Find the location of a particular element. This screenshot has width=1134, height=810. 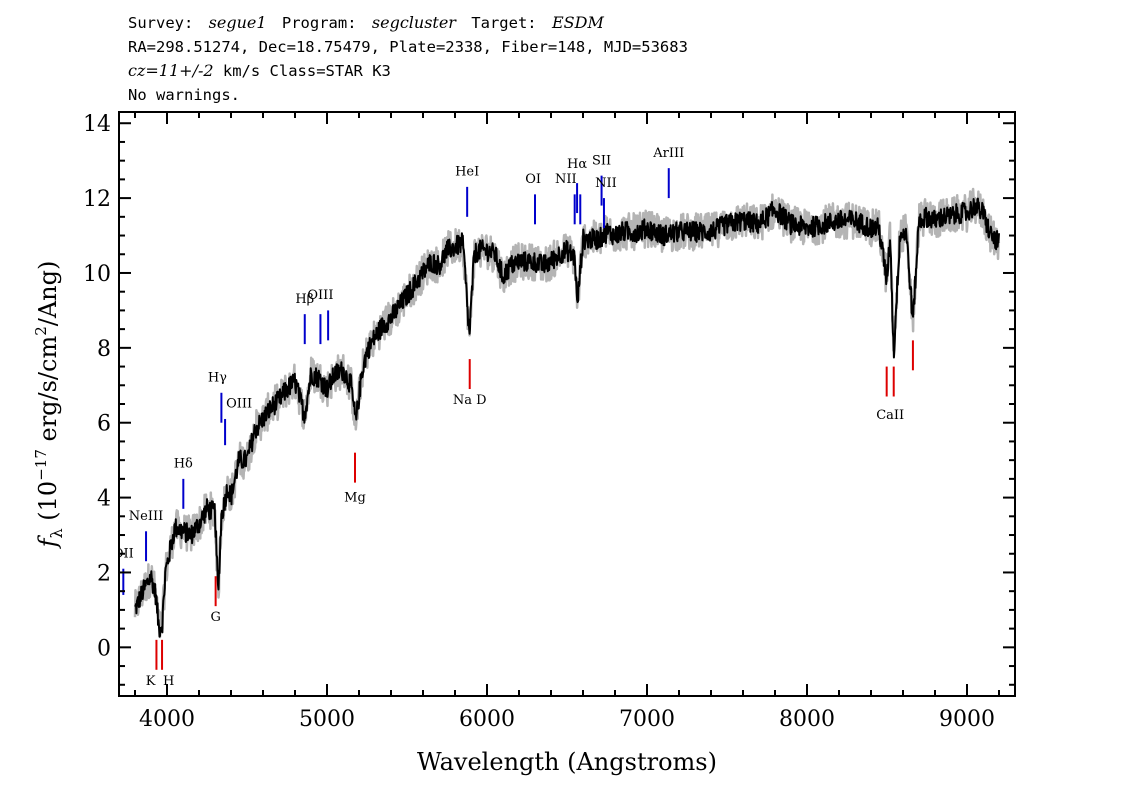

y-title-pre: (10 is located at coordinates (48, 505).